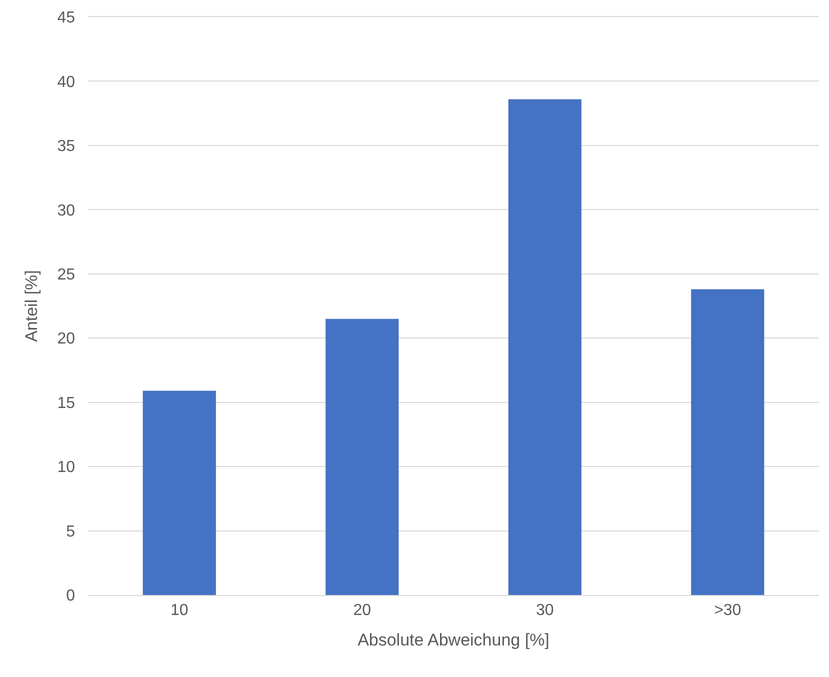  Describe the element at coordinates (66, 82) in the screenshot. I see `y-tick-label: 40` at that location.